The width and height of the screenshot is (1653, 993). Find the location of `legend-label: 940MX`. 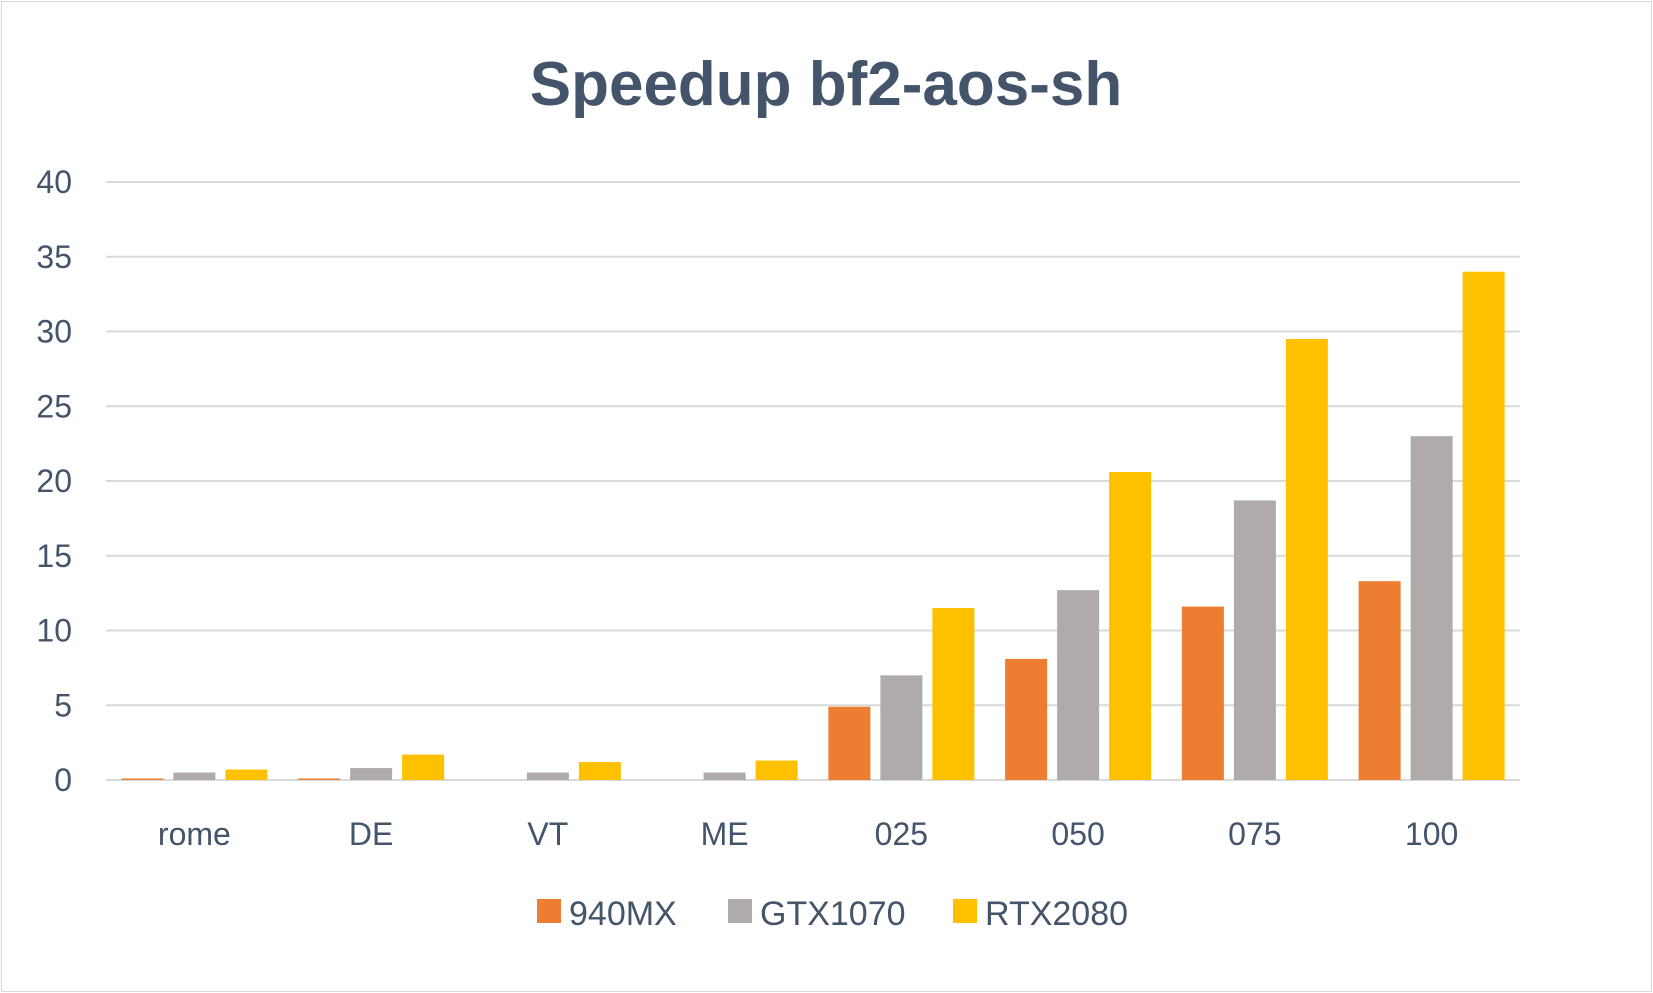

legend-label: 940MX is located at coordinates (623, 914).